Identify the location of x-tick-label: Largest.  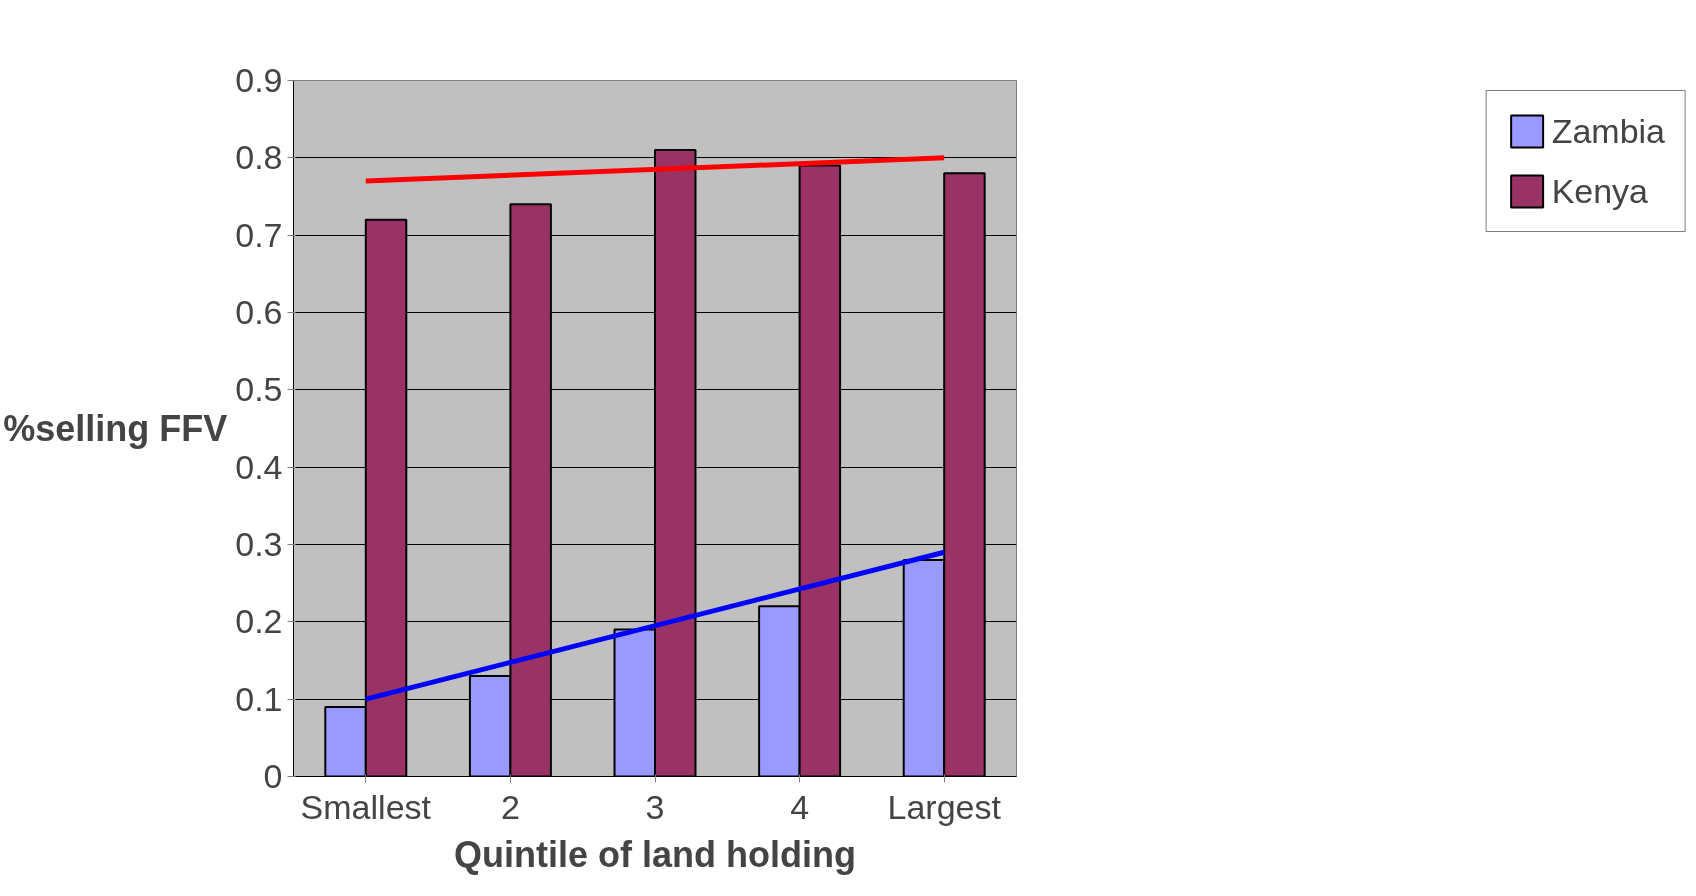
(944, 806).